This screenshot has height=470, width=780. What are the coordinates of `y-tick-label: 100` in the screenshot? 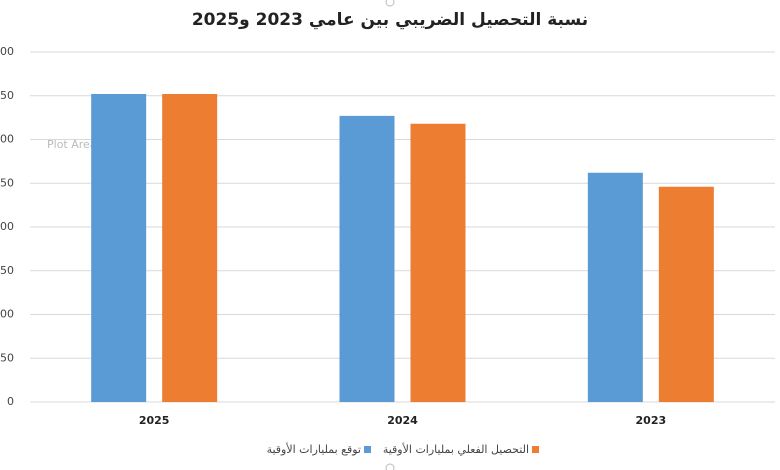 It's located at (7, 314).